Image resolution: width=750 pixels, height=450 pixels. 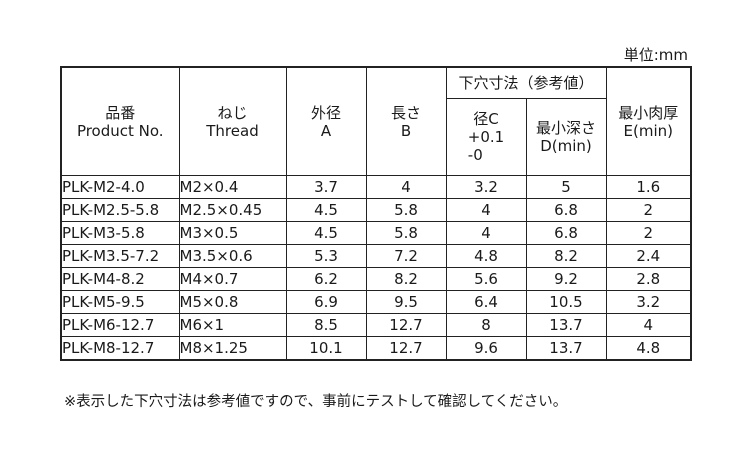 What do you see at coordinates (232, 210) in the screenshot?
I see `cell-thread: M2.5×0.45` at bounding box center [232, 210].